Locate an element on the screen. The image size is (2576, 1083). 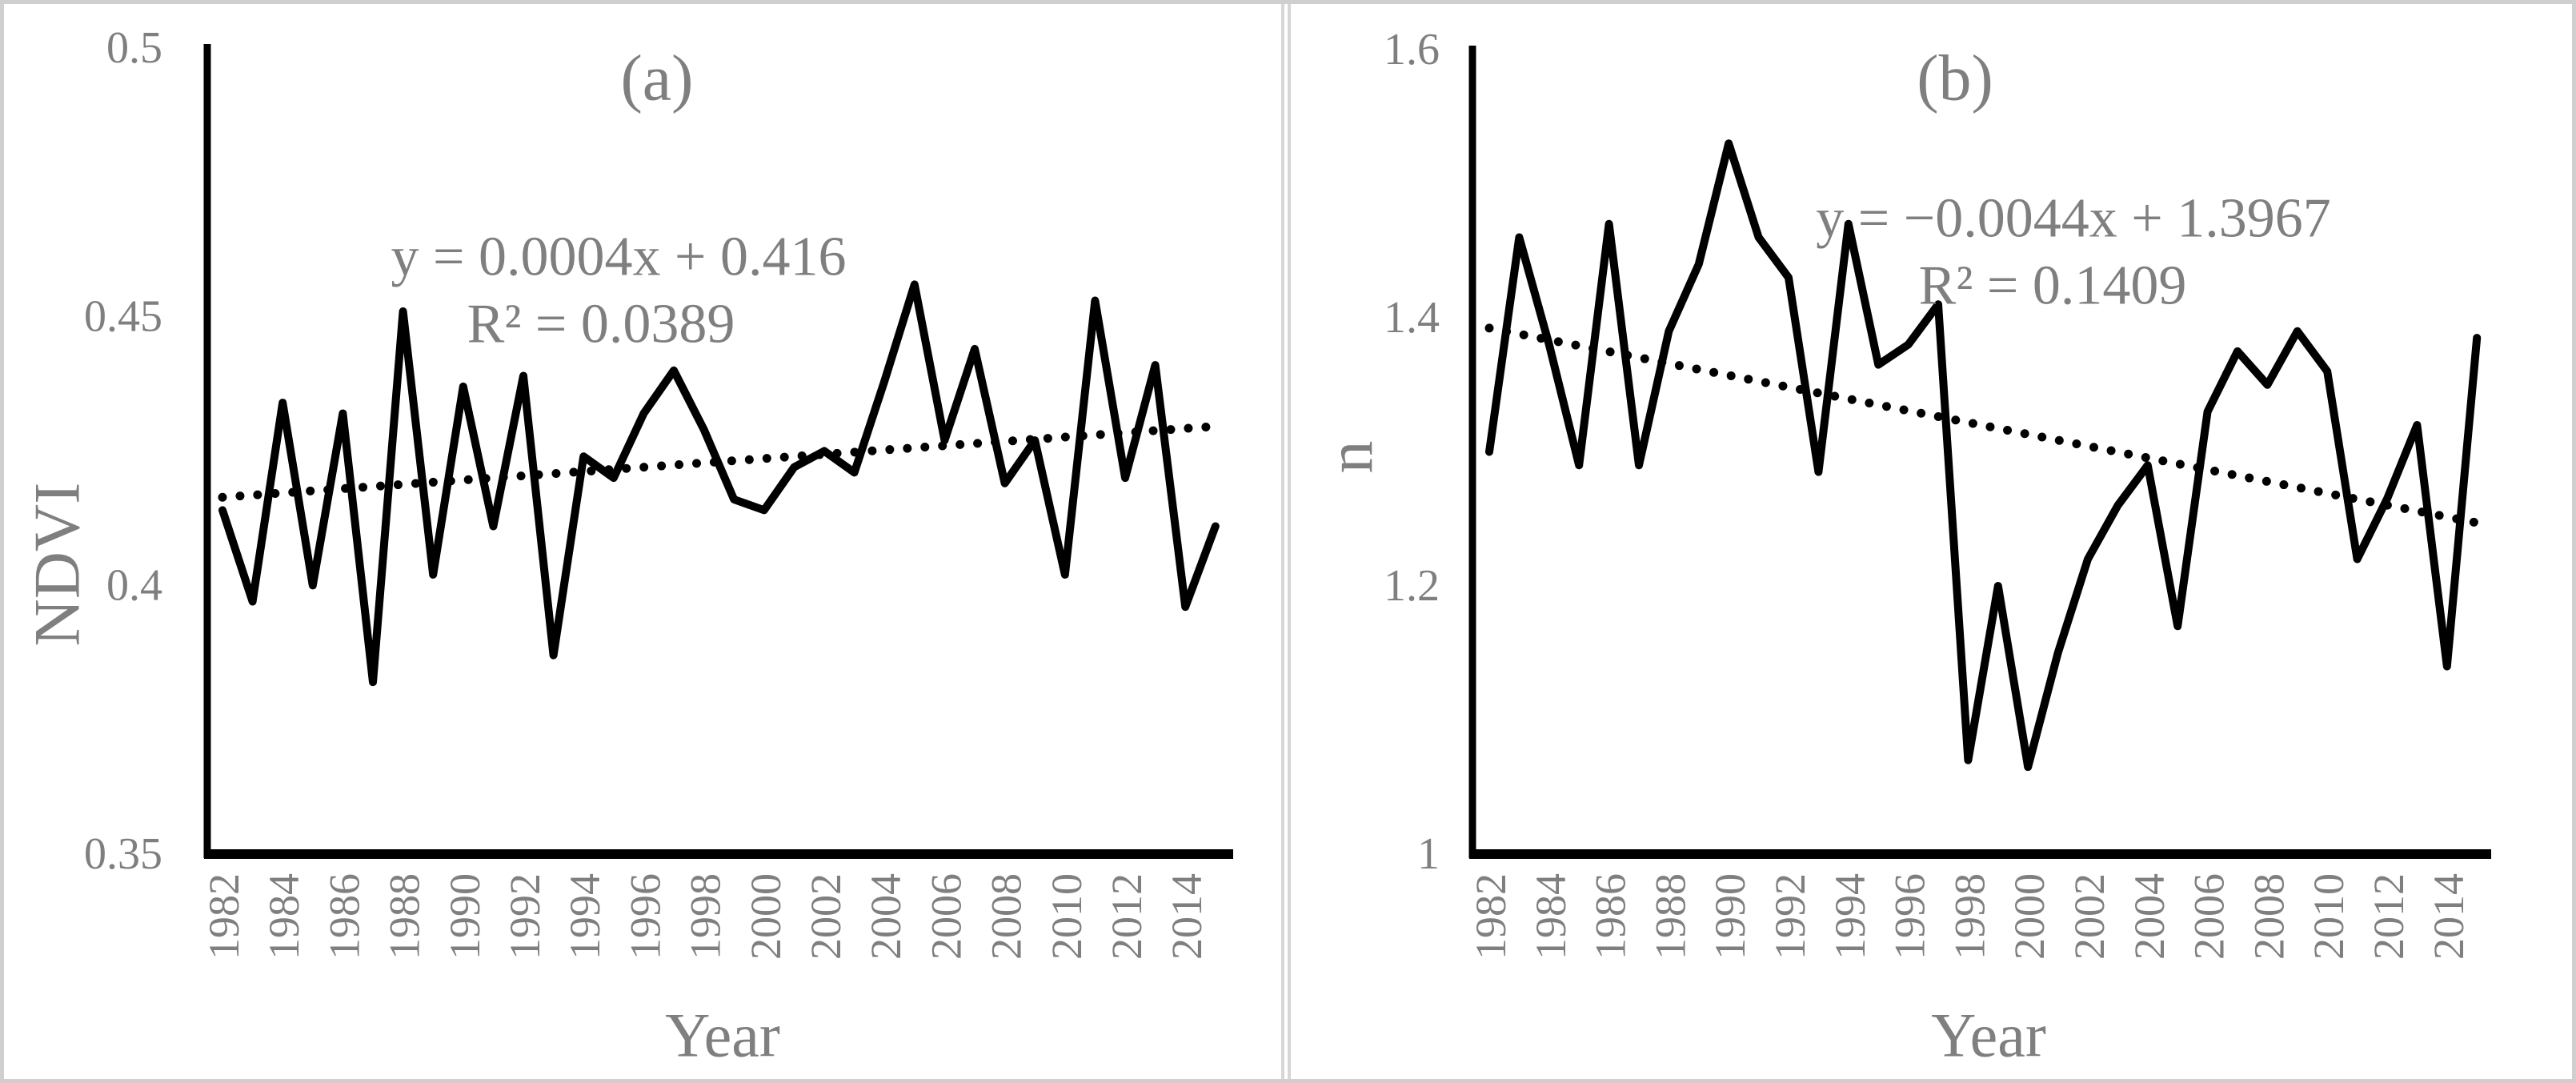
panel-title: (b) is located at coordinates (1955, 78).